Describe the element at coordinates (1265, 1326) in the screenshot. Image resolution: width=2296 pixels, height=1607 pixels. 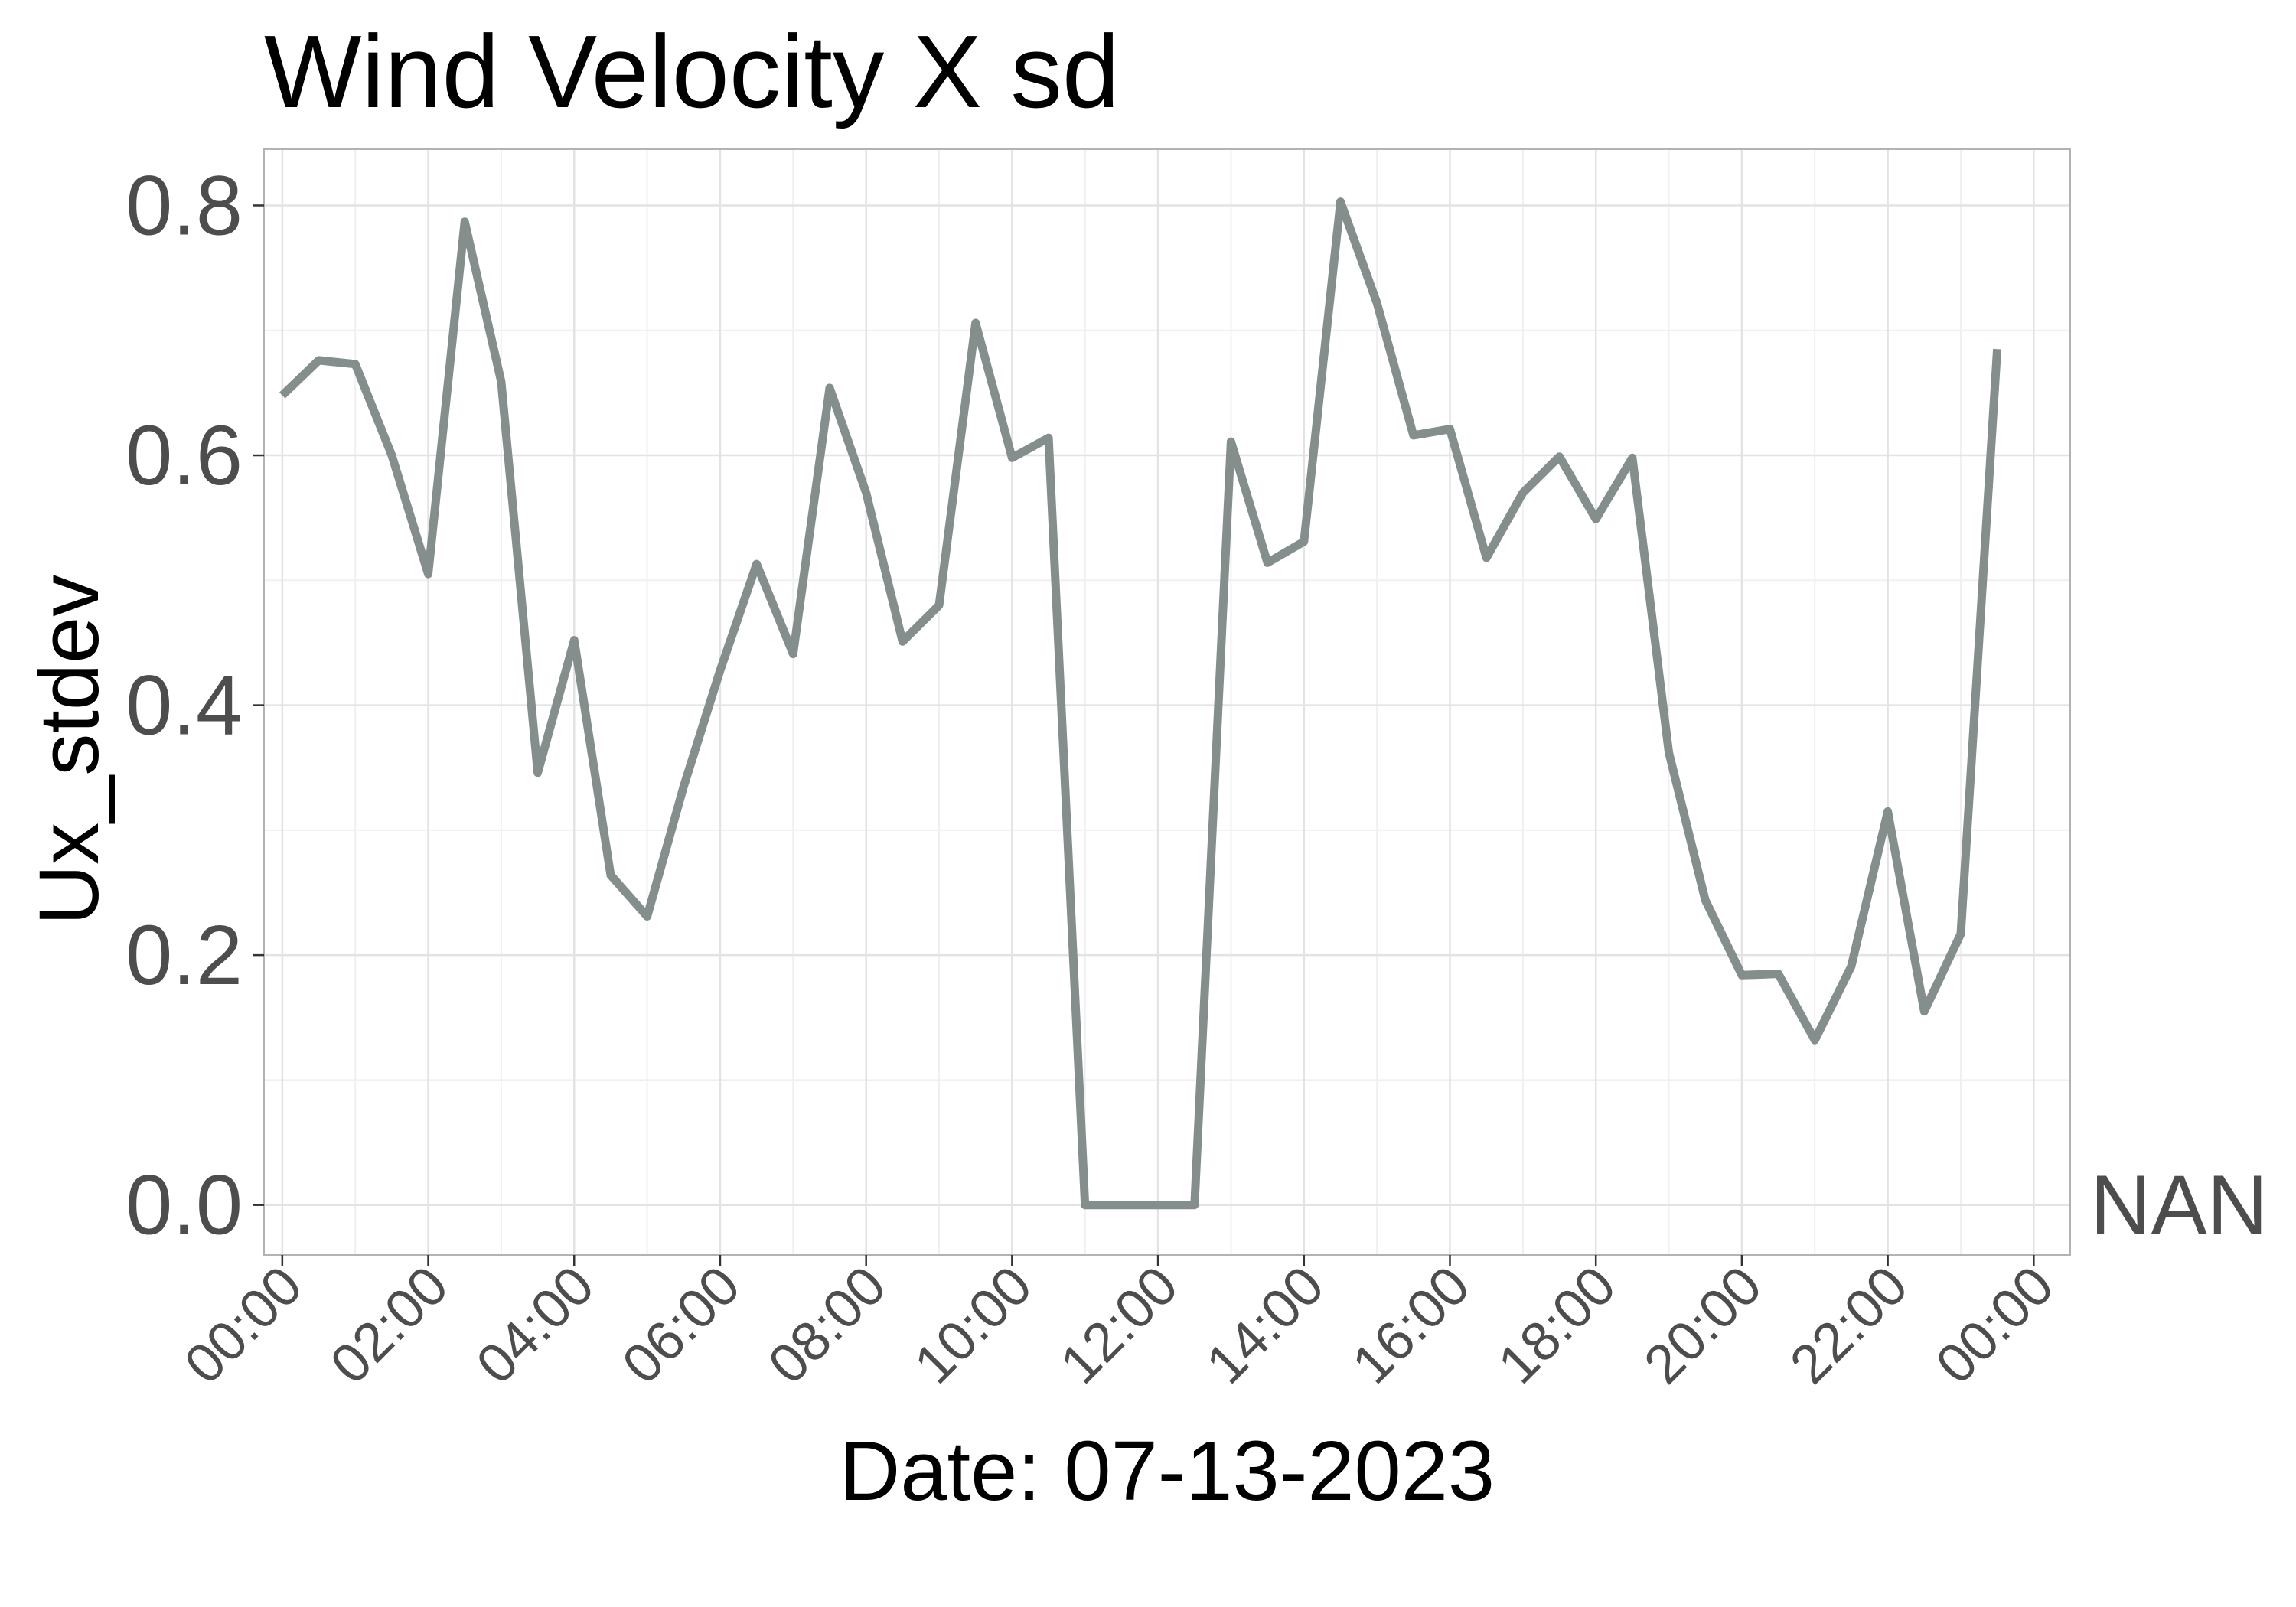
I see `x-tick-label: 14:00` at that location.